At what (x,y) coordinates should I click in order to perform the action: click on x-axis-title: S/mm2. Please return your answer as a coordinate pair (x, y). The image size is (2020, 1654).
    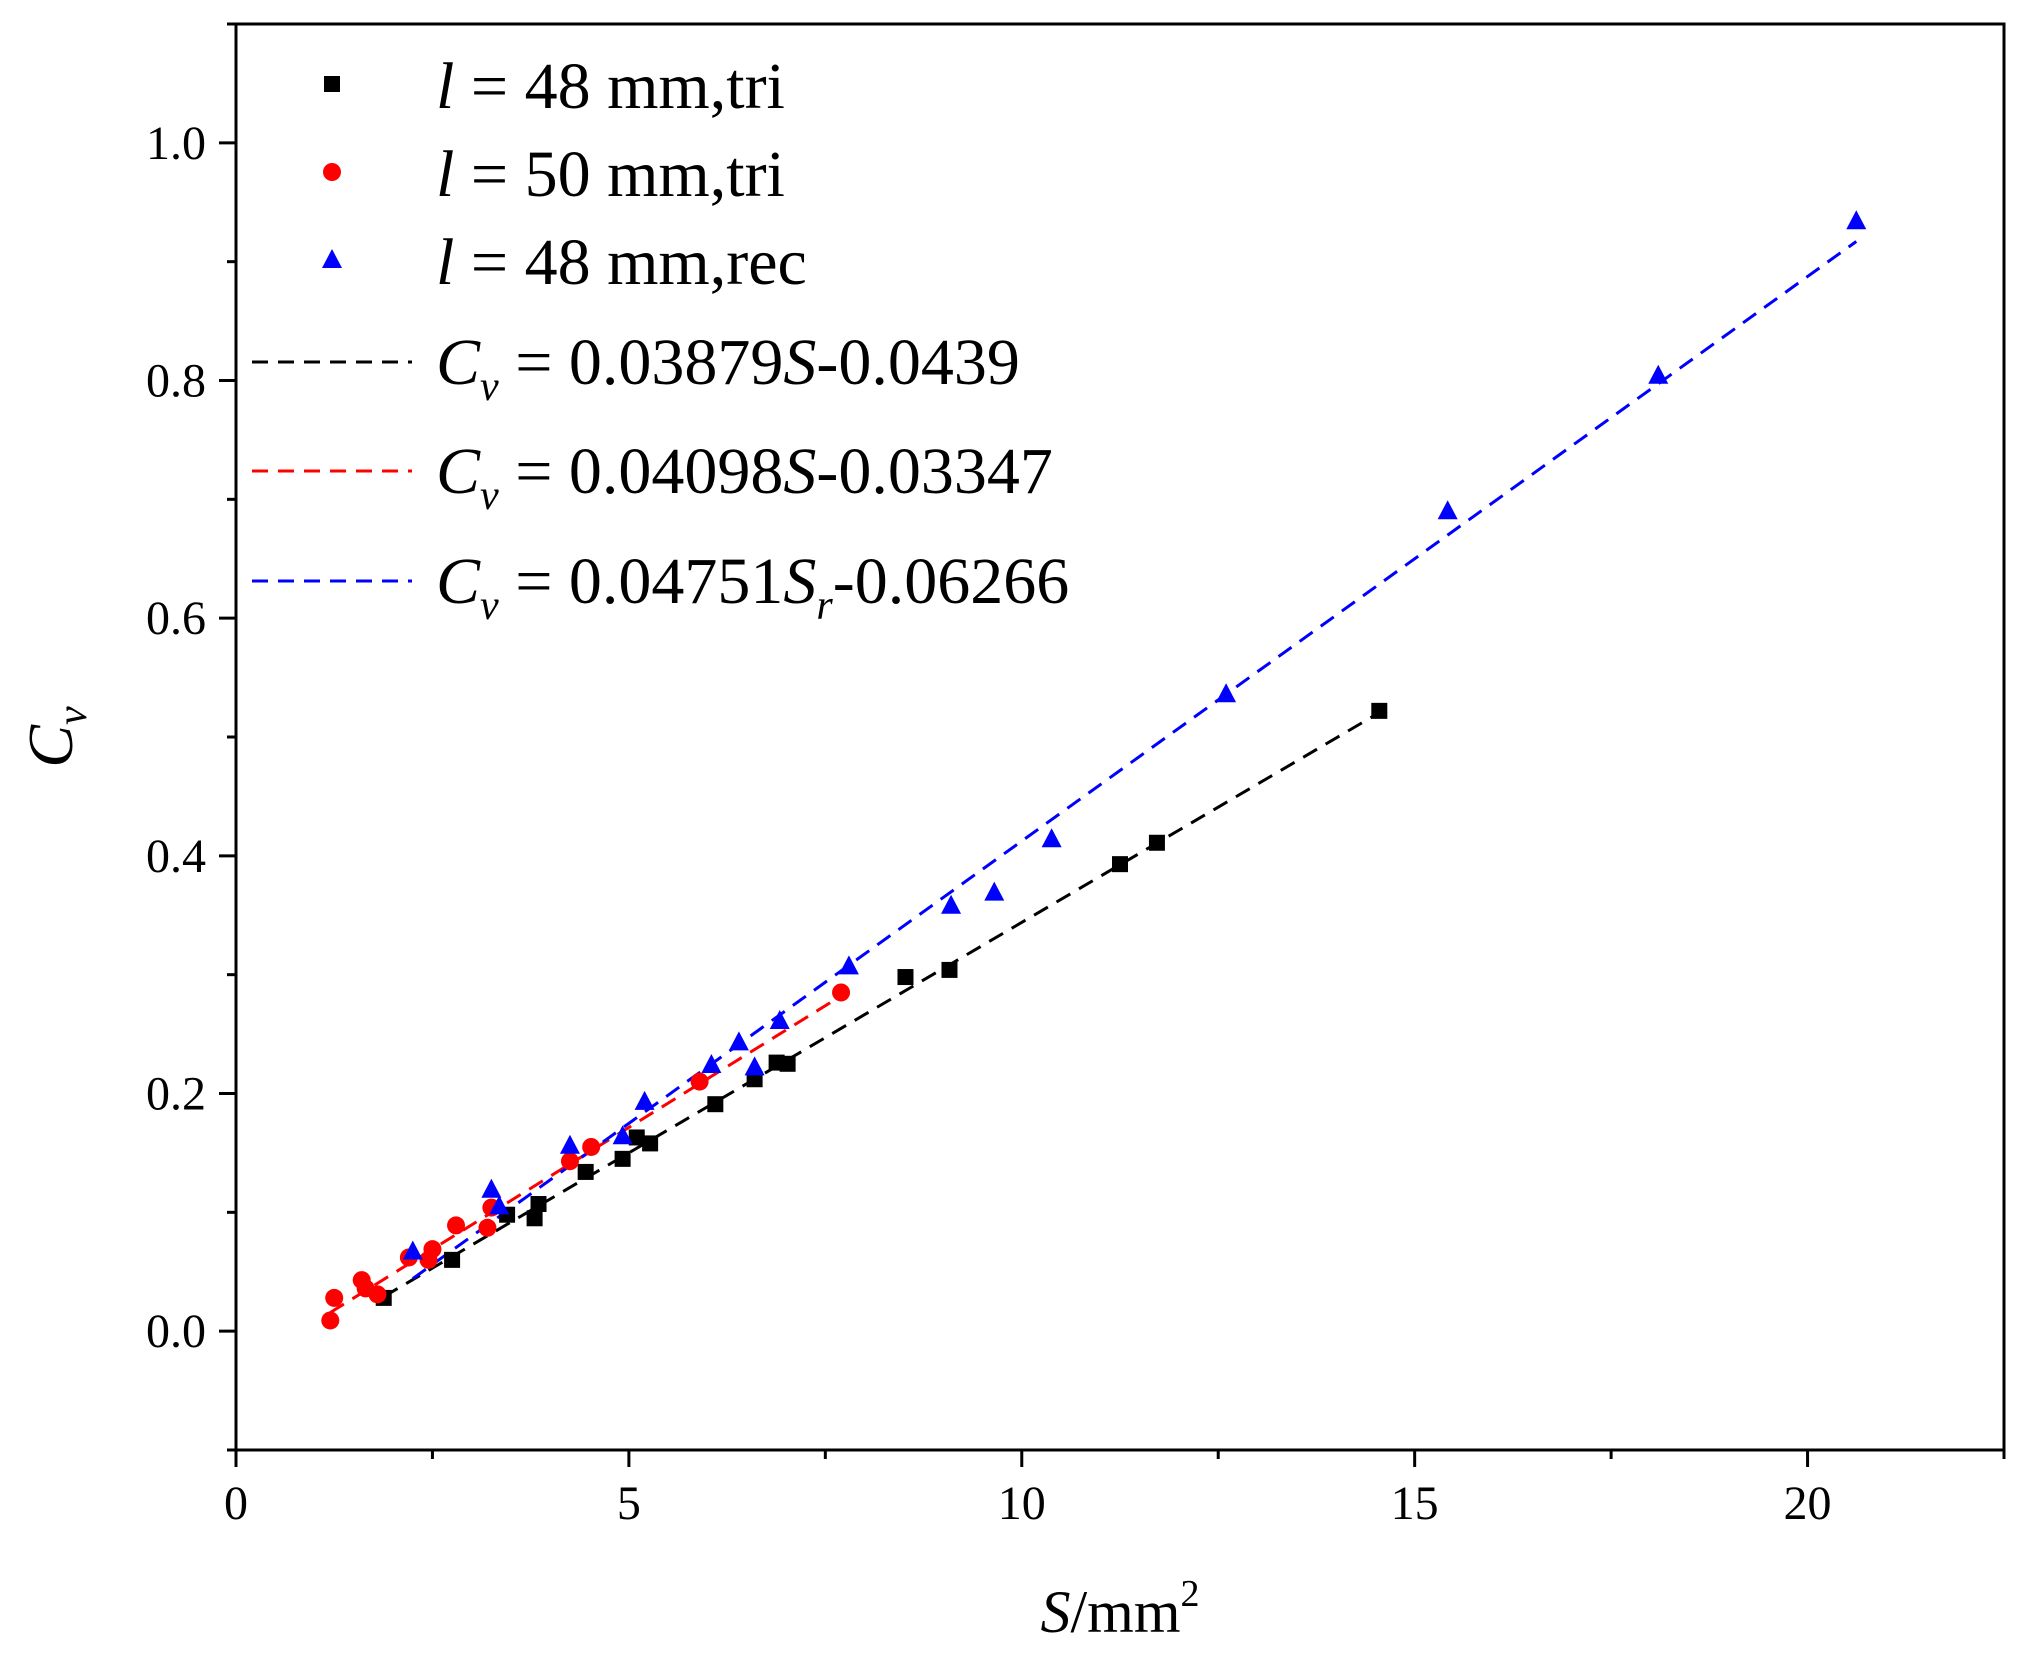
    Looking at the image, I should click on (1119, 1609).